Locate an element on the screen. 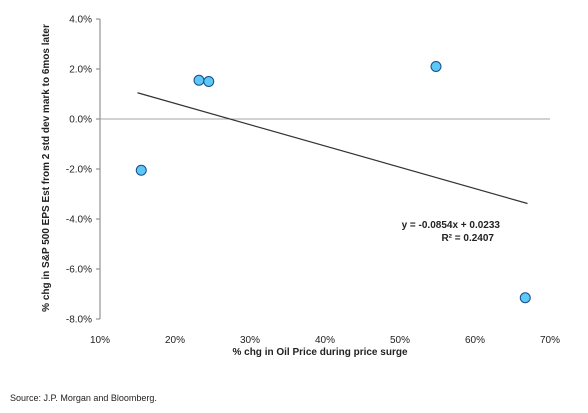  x-tick-label: 40% is located at coordinates (325, 340).